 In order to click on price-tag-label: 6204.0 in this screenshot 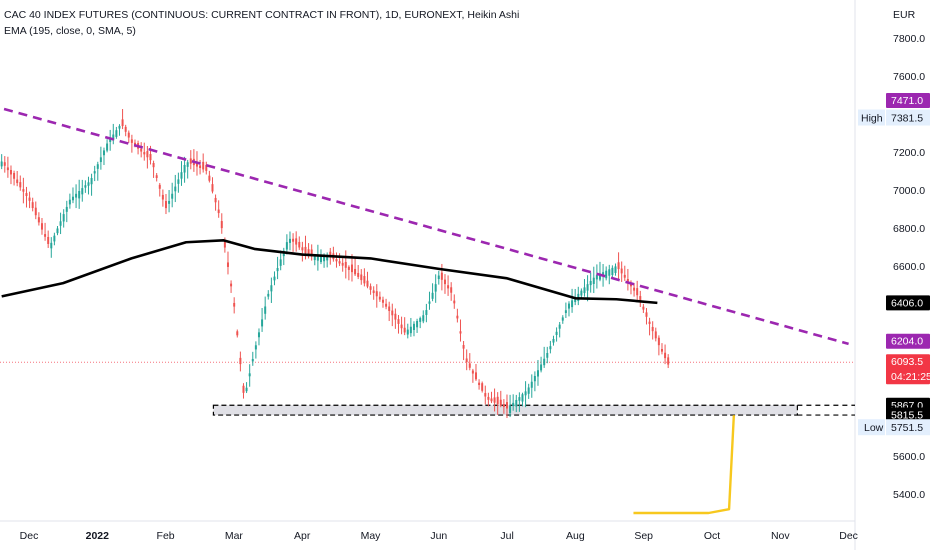, I will do `click(907, 342)`.